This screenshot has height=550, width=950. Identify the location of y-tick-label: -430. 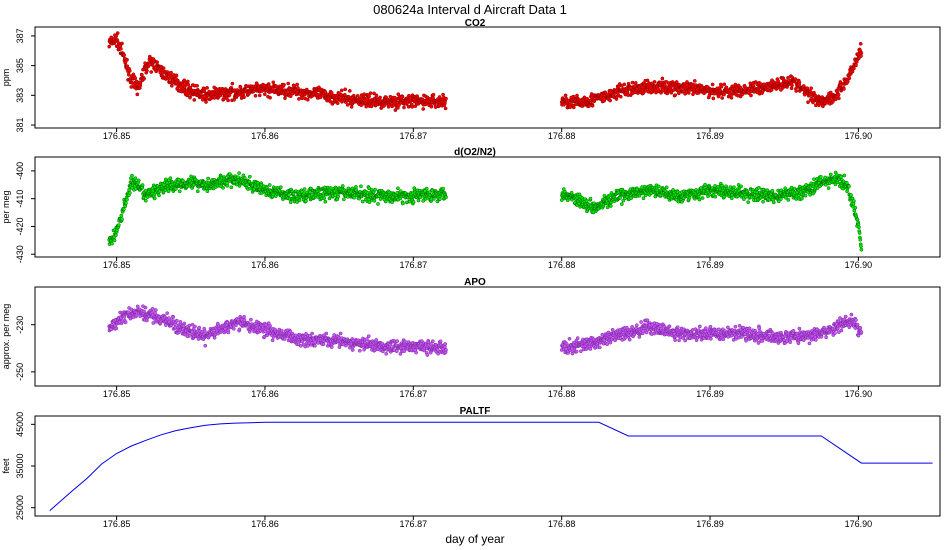
(20, 254).